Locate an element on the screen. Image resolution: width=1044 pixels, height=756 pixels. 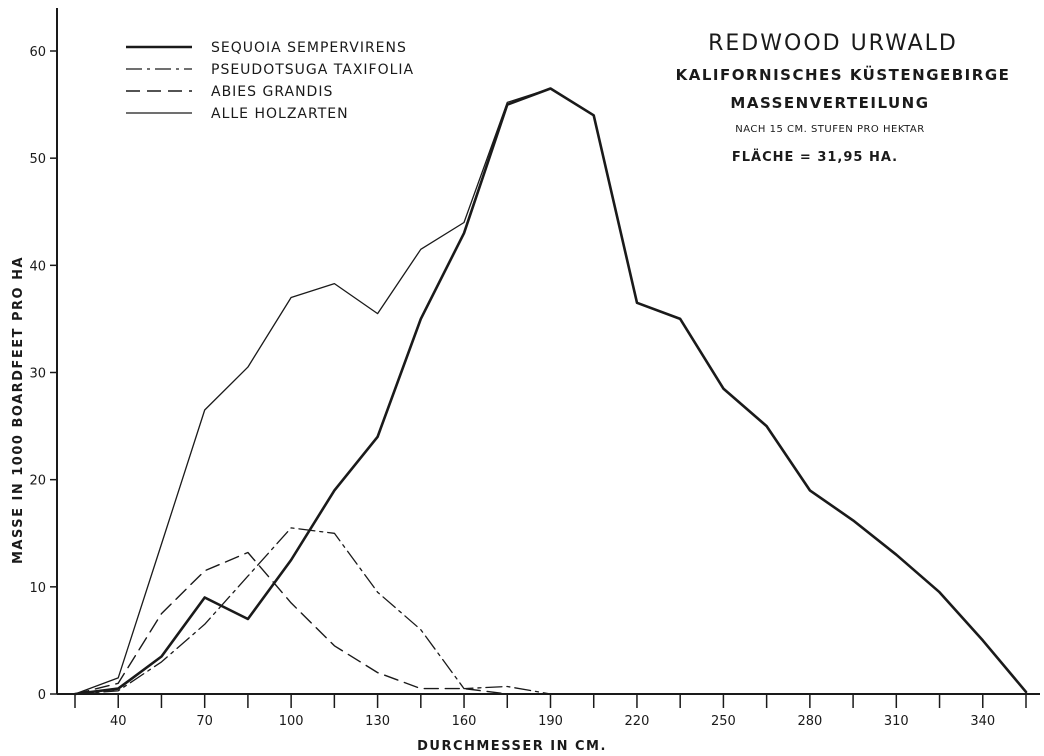
x-tick-label: 160 is located at coordinates (464, 721).